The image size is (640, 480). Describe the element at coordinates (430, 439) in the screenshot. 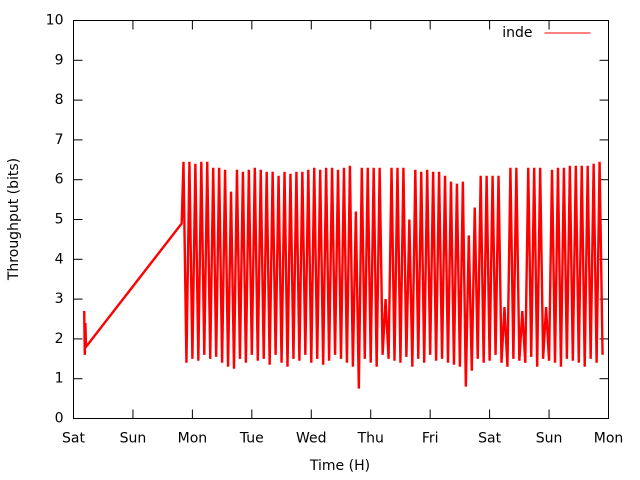

I see `x-tick-label: Fri` at that location.